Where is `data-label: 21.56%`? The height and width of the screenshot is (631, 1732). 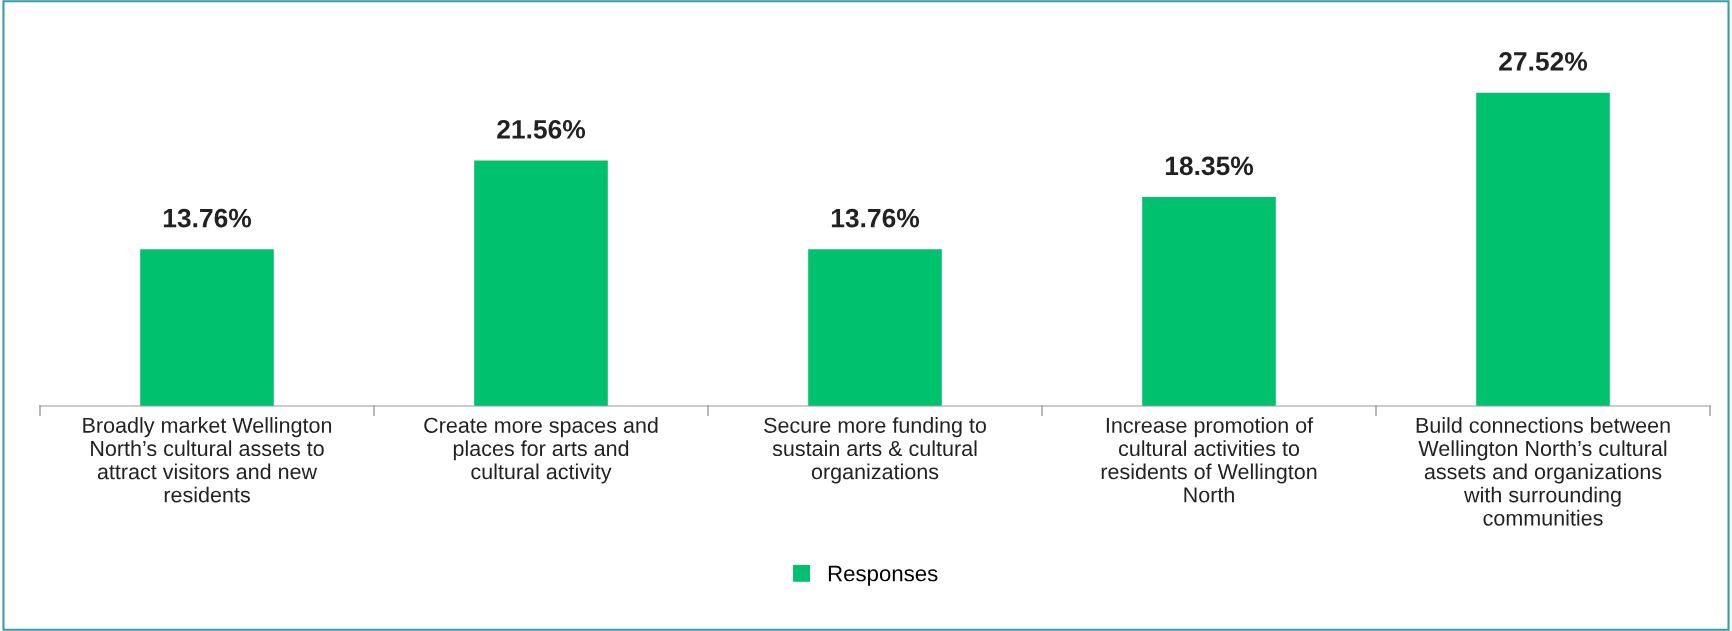 data-label: 21.56% is located at coordinates (541, 129).